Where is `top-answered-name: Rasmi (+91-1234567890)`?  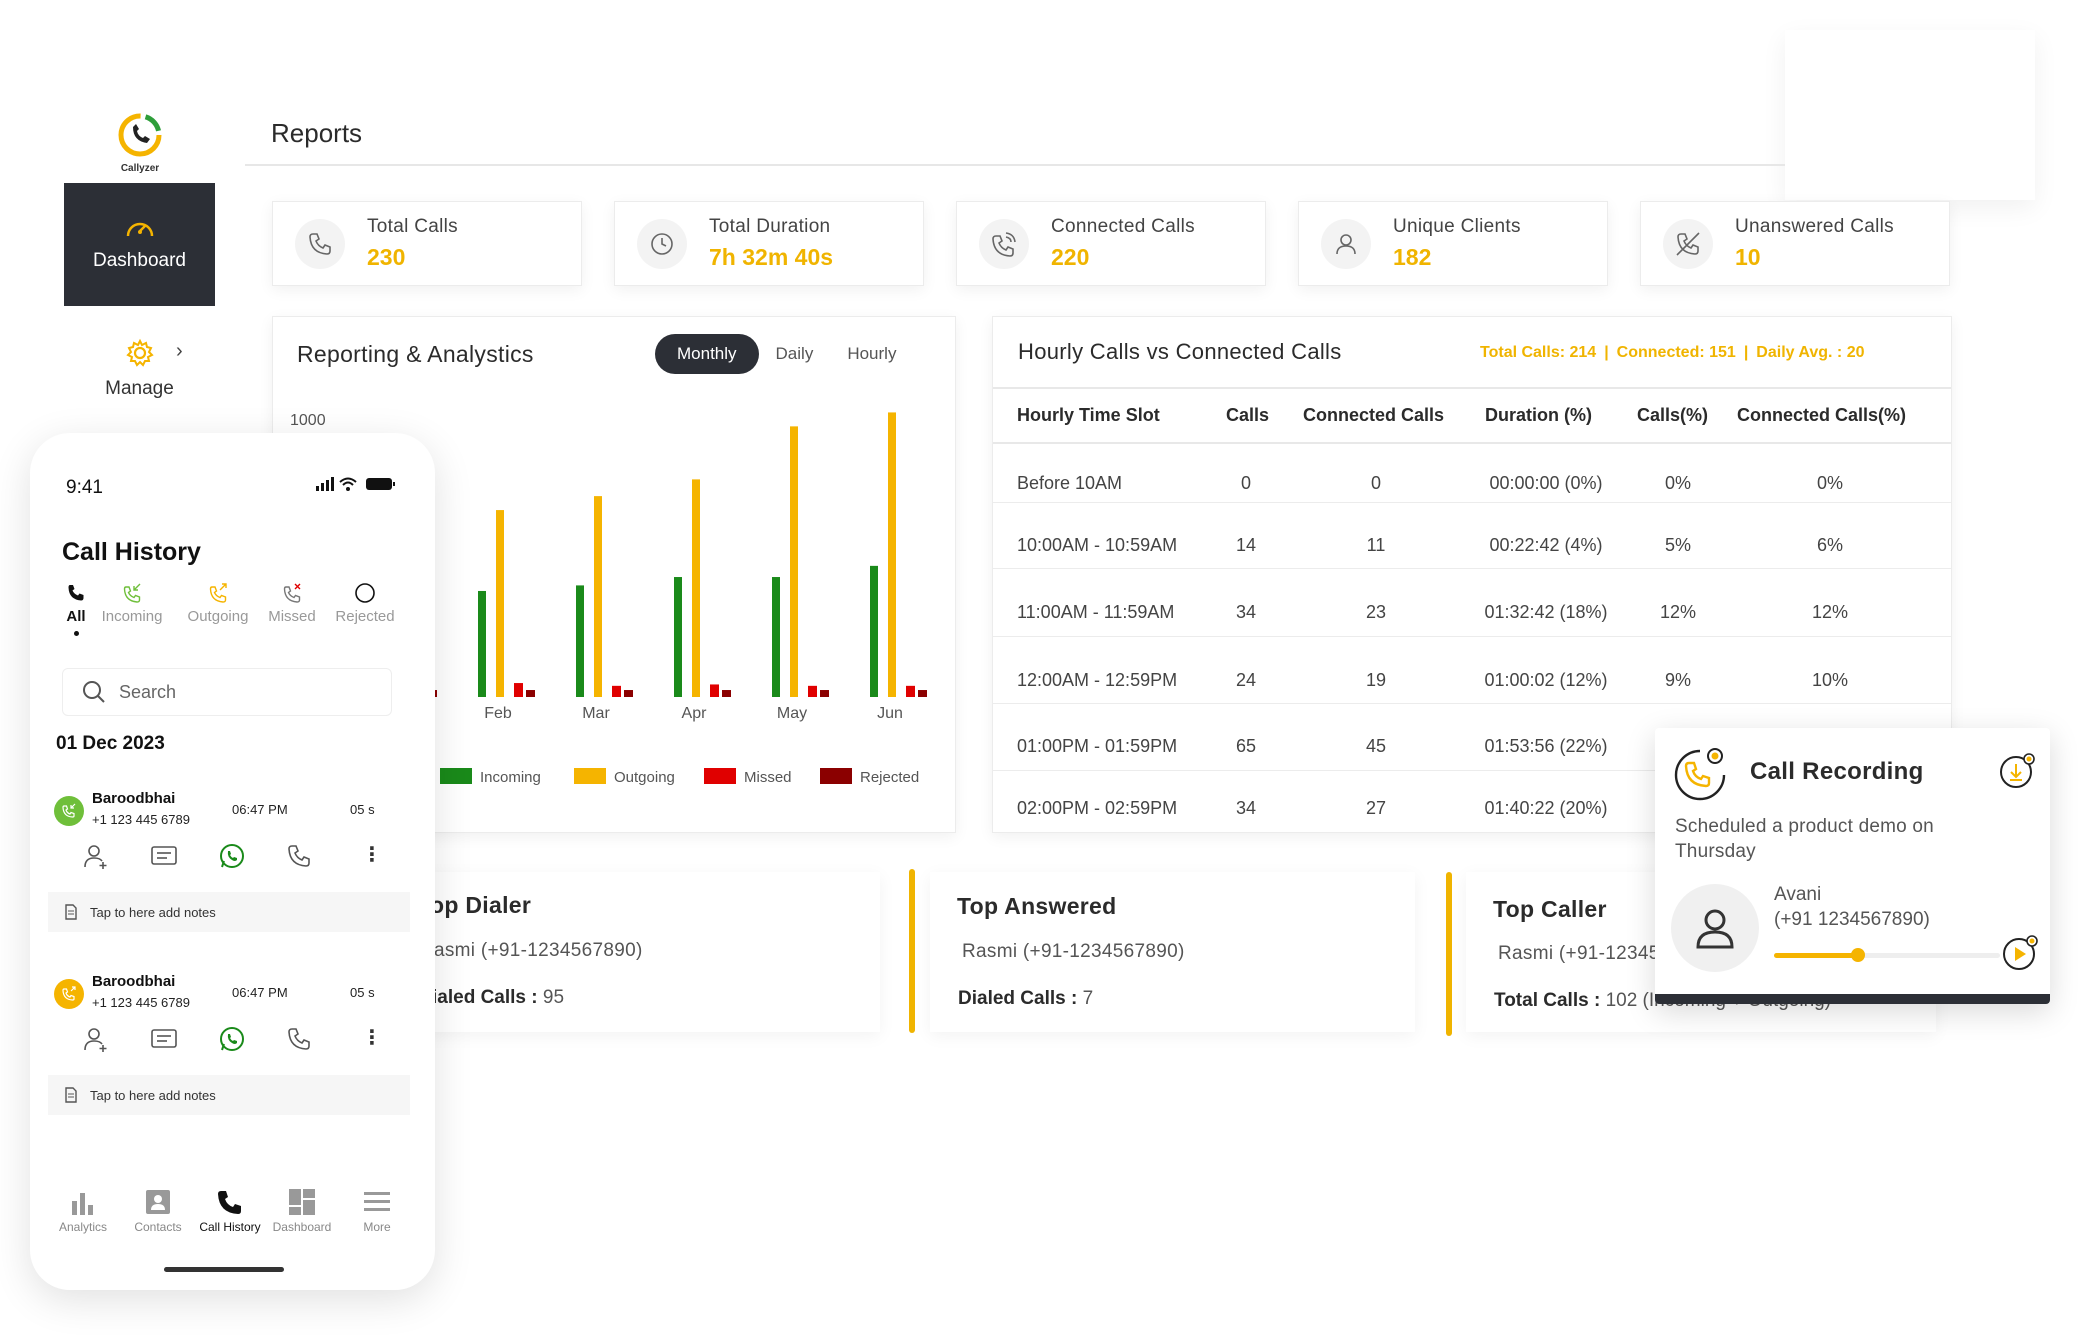
top-answered-name: Rasmi (+91-1234567890) is located at coordinates (1073, 951).